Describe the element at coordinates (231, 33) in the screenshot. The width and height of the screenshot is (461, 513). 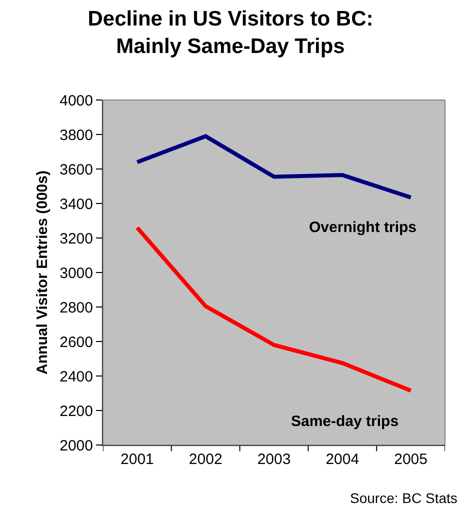
I see `chart-title: Decline in US Visitors to BC: Mainly Same-Day Trips` at that location.